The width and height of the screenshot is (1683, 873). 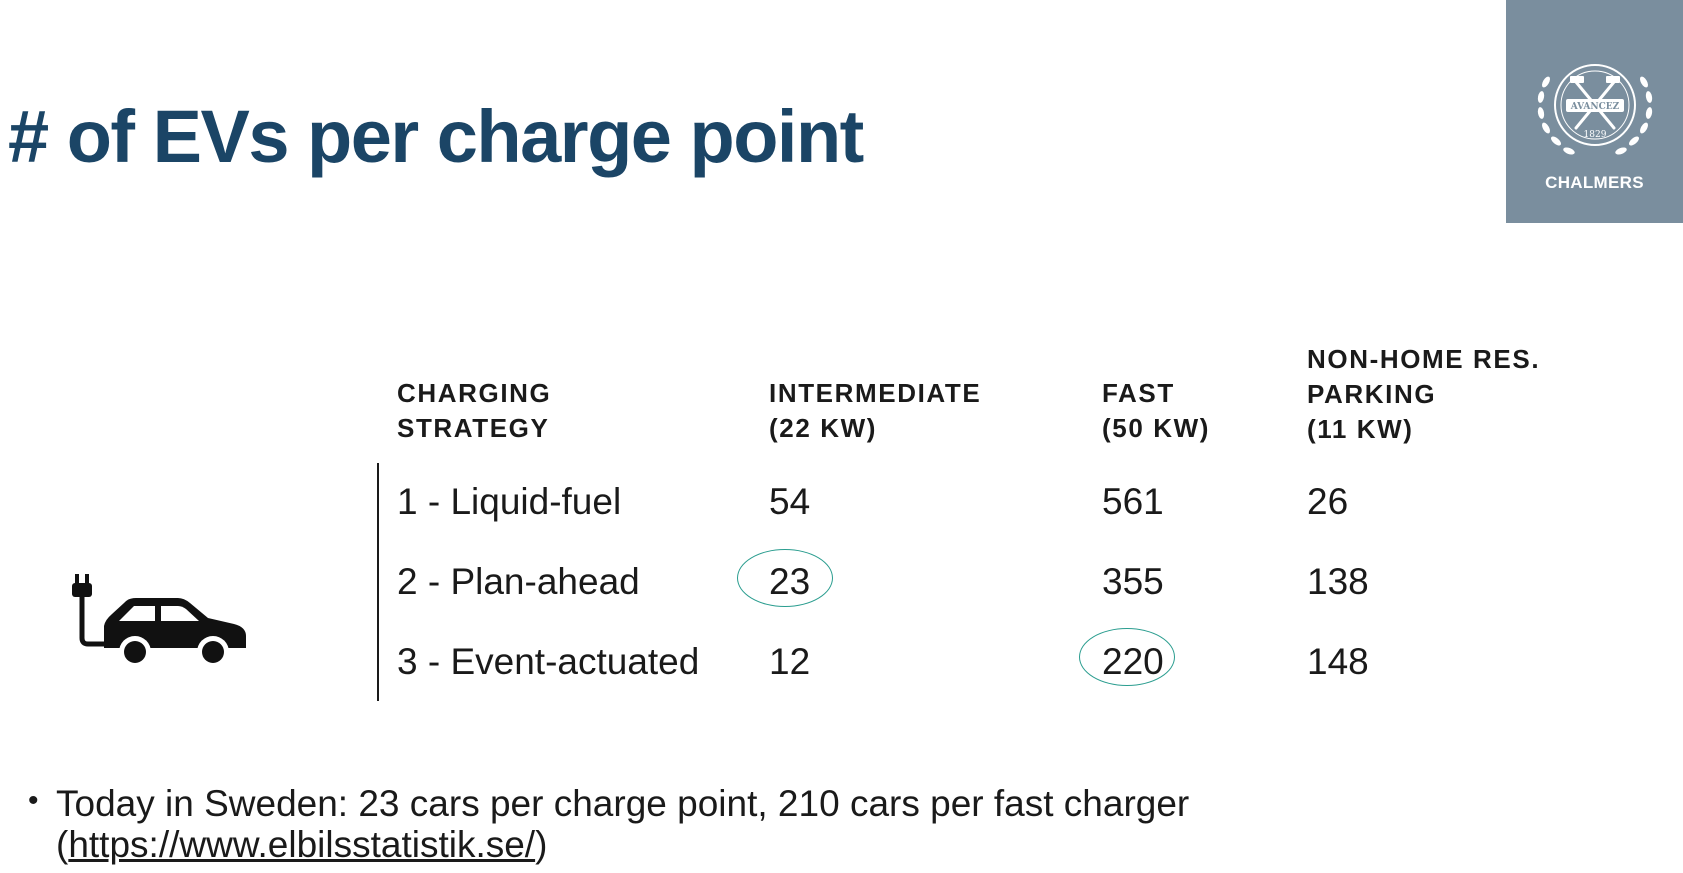 What do you see at coordinates (518, 581) in the screenshot?
I see `row2-strategy: 2 - Plan-ahead` at bounding box center [518, 581].